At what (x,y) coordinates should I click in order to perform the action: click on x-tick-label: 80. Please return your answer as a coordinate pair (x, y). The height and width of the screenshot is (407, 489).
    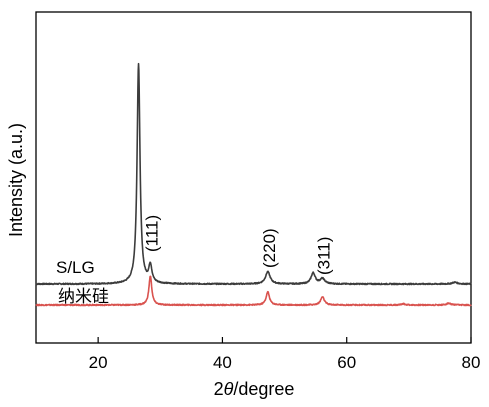
    Looking at the image, I should click on (471, 362).